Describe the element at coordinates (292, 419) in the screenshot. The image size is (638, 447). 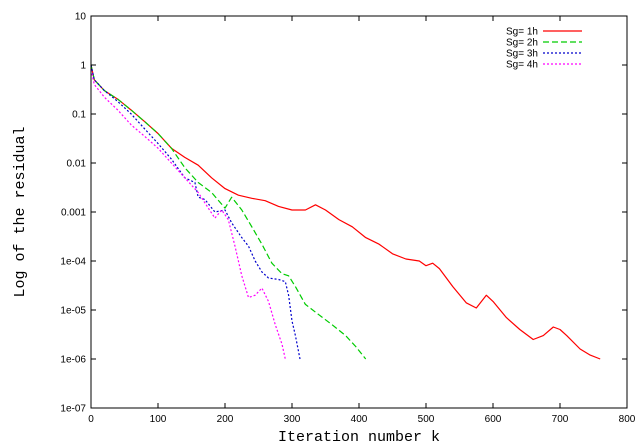
I see `x-tick-label: 300` at that location.